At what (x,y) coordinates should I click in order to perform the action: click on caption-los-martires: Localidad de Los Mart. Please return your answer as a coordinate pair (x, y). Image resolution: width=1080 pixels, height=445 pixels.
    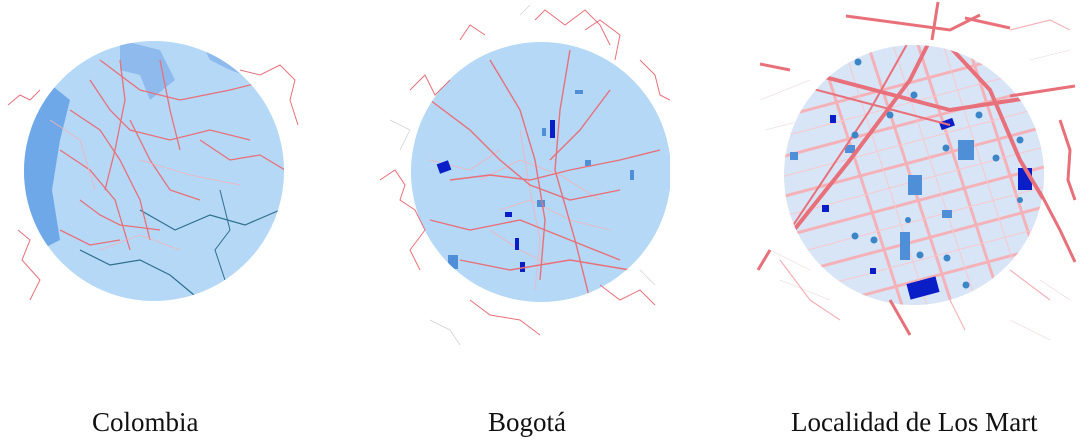
    Looking at the image, I should click on (914, 422).